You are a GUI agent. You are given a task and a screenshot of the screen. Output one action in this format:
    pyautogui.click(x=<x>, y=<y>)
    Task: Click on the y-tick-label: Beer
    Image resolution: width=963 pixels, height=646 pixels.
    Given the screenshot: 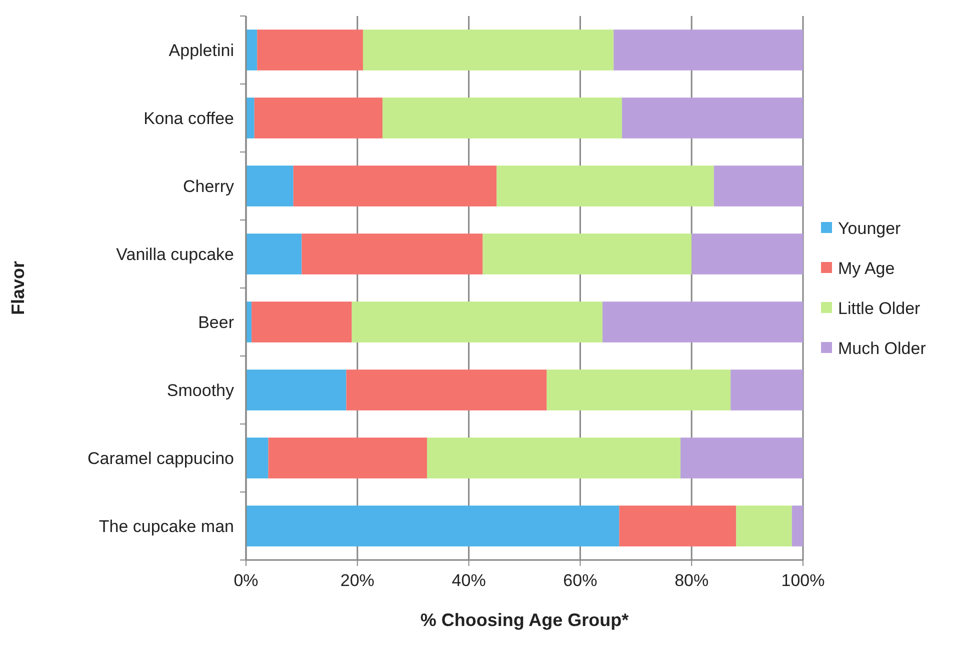 What is the action you would take?
    pyautogui.click(x=216, y=322)
    